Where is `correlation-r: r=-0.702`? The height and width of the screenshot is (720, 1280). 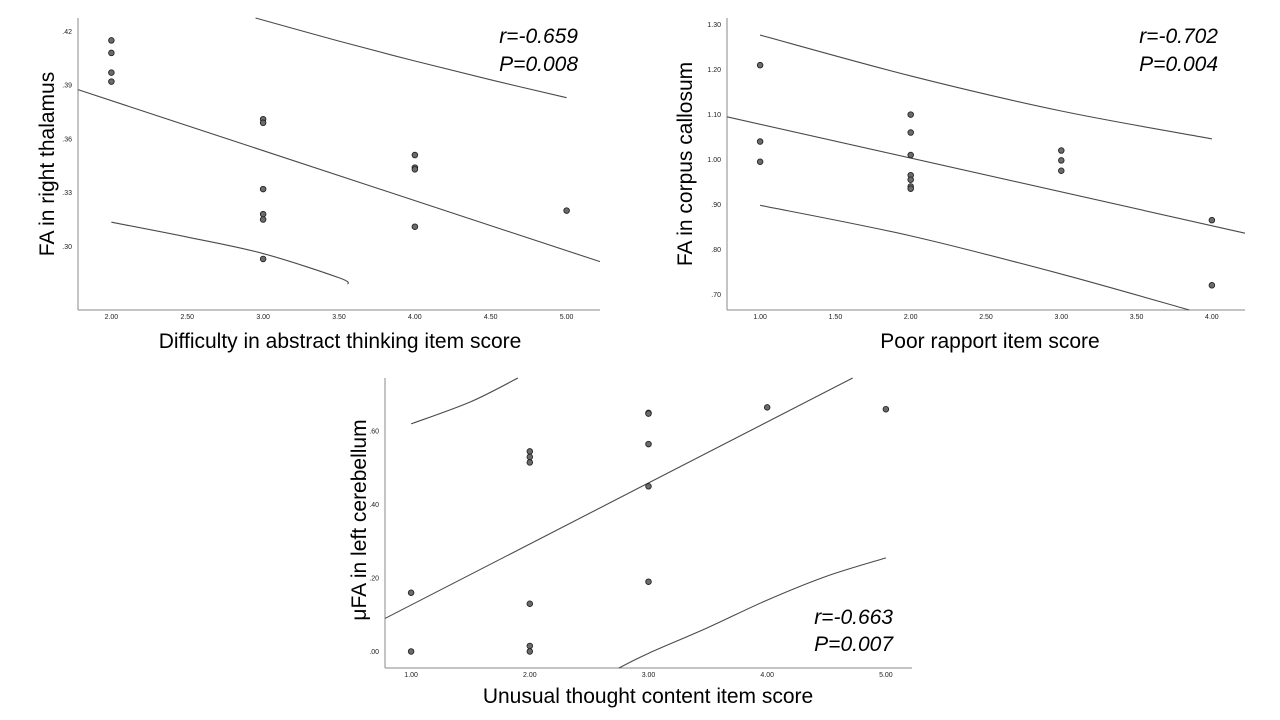 correlation-r: r=-0.702 is located at coordinates (1178, 36).